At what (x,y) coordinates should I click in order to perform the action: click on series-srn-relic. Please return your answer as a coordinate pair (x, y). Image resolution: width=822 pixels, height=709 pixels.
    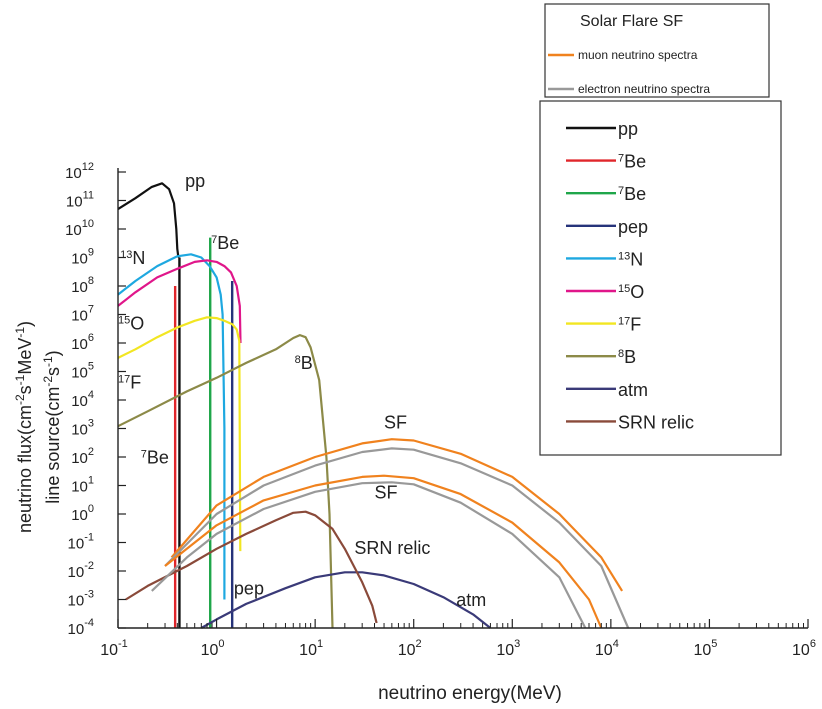
    Looking at the image, I should click on (251, 567).